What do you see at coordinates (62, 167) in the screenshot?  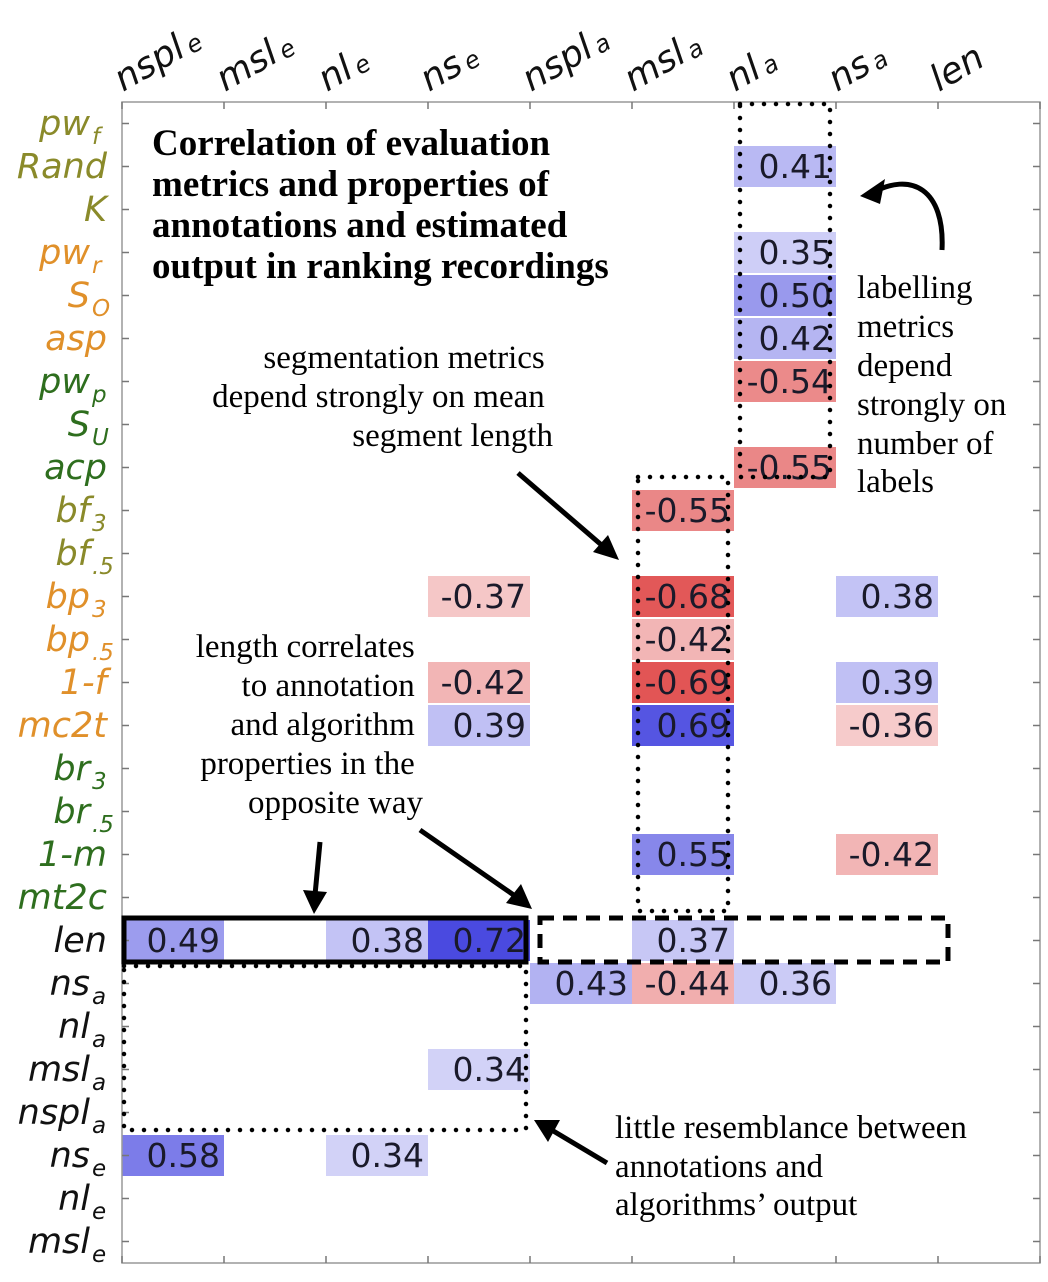 I see `row-label: Rand` at bounding box center [62, 167].